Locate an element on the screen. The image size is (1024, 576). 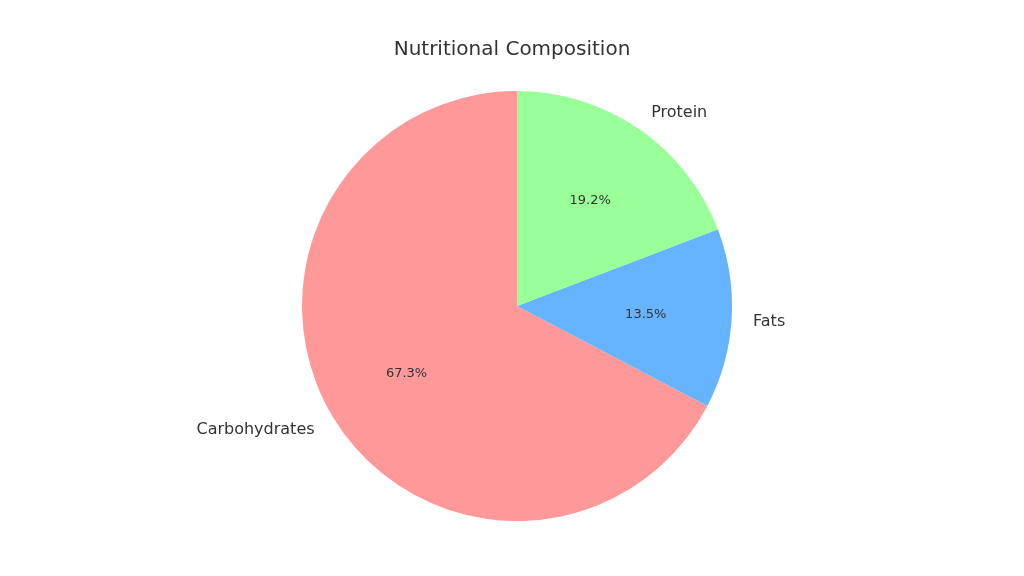
data-label: 19.2% is located at coordinates (590, 200).